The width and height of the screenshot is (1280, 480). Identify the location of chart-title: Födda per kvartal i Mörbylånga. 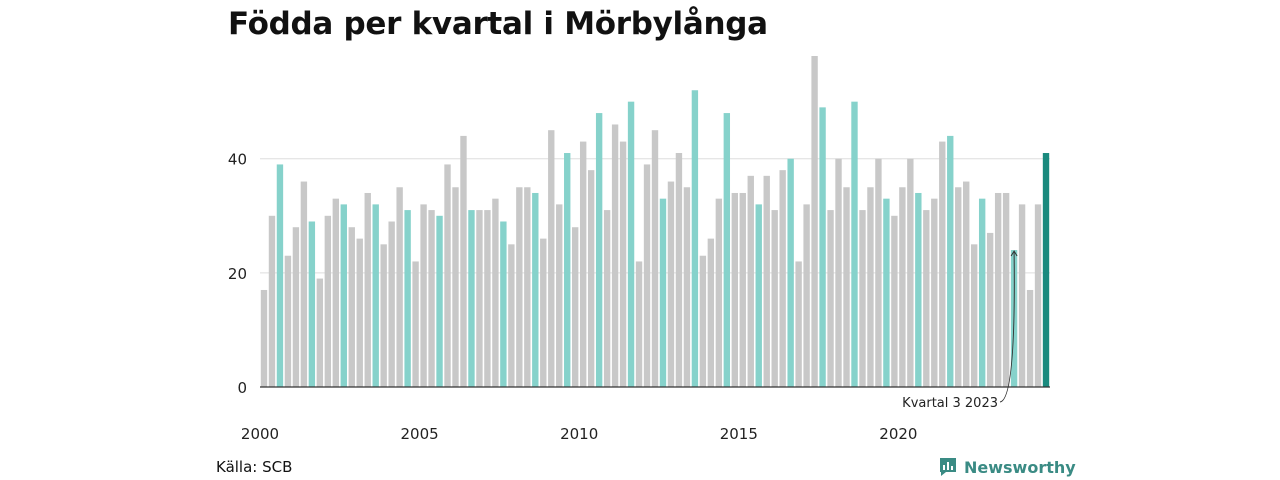
(498, 24).